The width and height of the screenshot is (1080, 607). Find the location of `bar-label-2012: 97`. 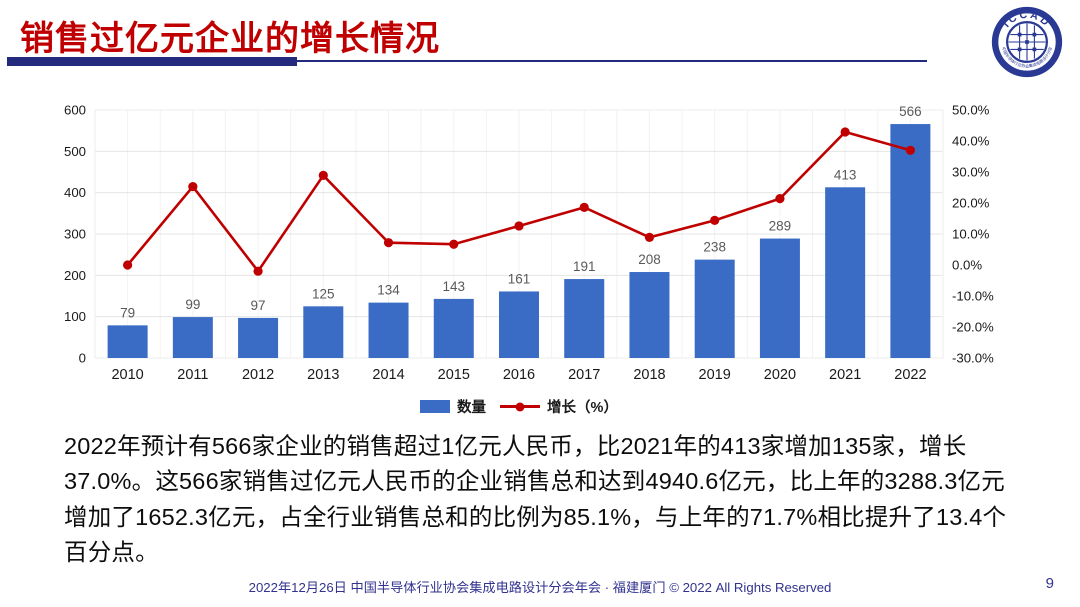

bar-label-2012: 97 is located at coordinates (258, 305).